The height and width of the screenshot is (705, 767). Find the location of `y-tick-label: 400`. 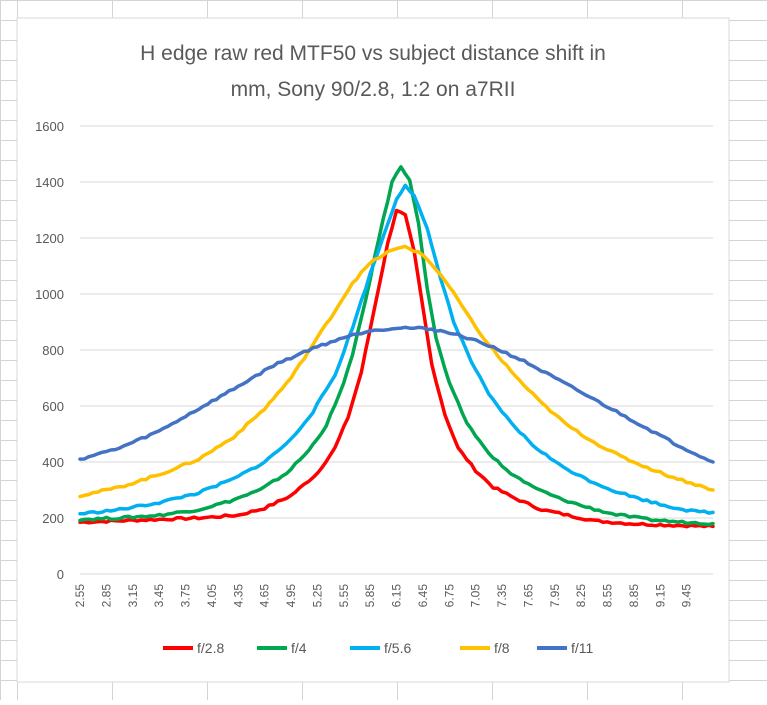

y-tick-label: 400 is located at coordinates (53, 462).